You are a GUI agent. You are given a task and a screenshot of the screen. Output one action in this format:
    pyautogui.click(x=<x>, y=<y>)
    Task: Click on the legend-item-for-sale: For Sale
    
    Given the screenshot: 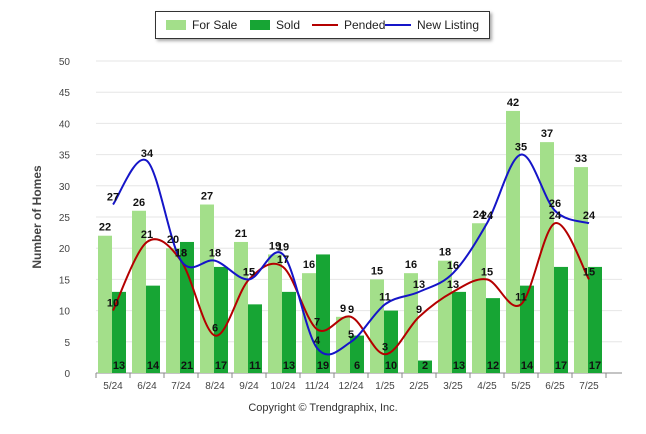 What is the action you would take?
    pyautogui.click(x=201, y=25)
    